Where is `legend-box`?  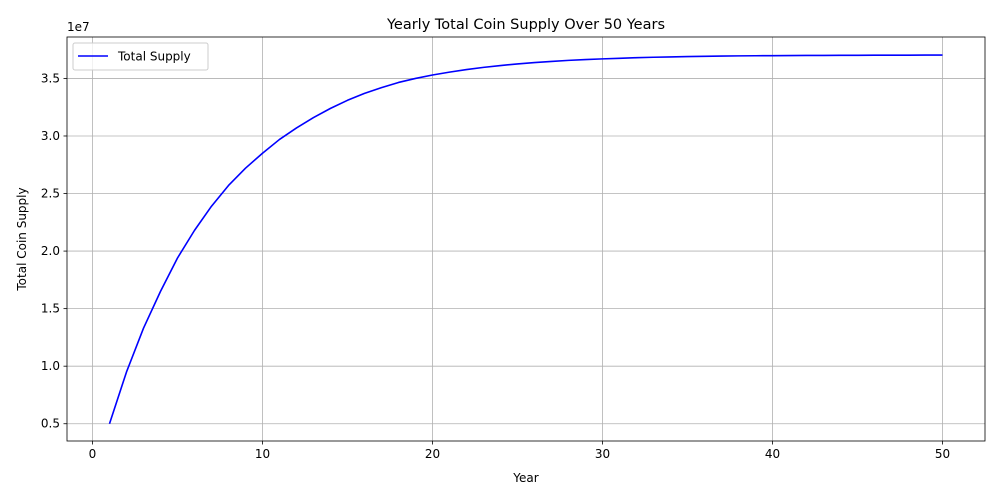
legend-box is located at coordinates (140, 56).